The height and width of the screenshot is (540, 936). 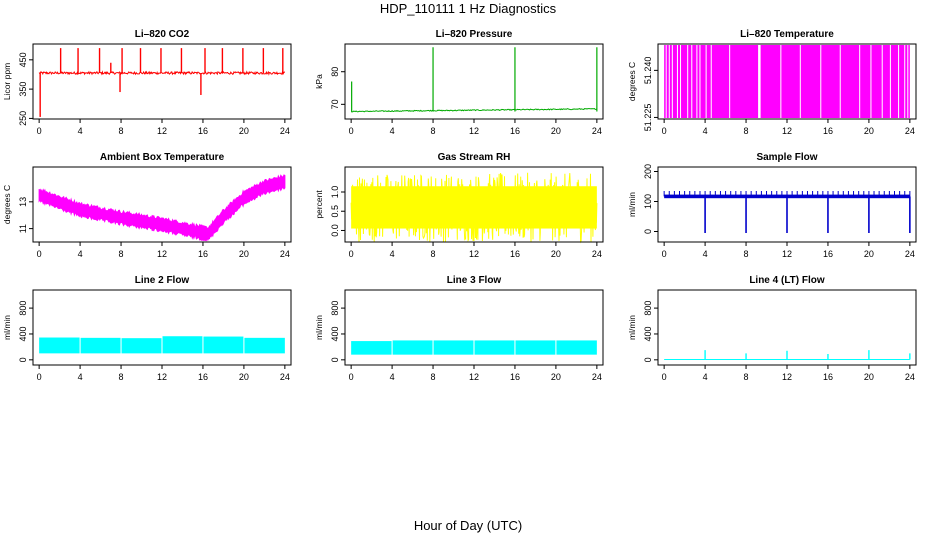 I want to click on y-tick-label: 400, so click(x=648, y=333).